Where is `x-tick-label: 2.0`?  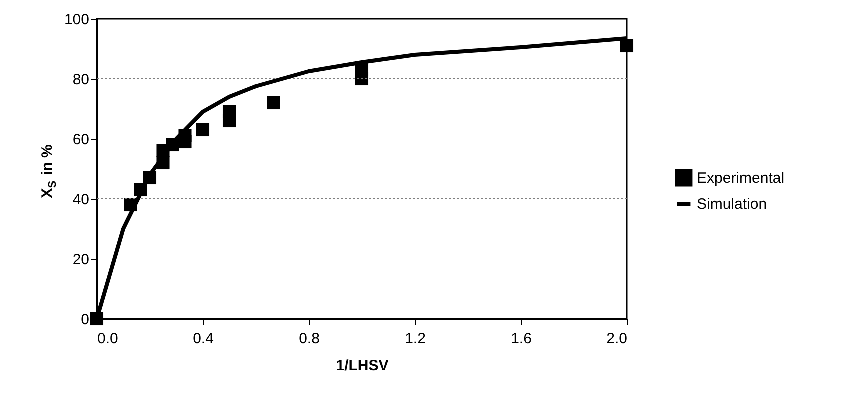
x-tick-label: 2.0 is located at coordinates (617, 339).